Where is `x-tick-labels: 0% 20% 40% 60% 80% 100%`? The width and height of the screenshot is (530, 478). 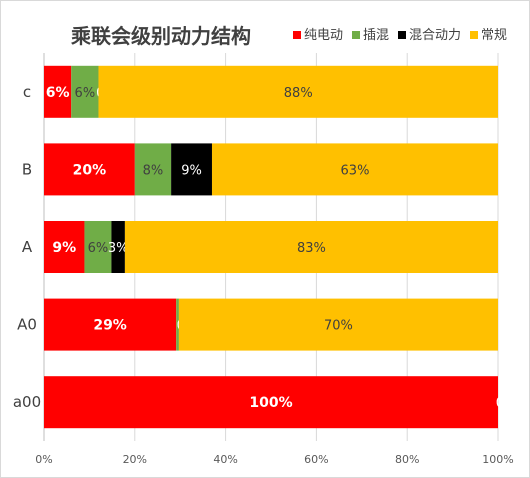 x-tick-labels: 0% 20% 40% 60% 80% 100% is located at coordinates (274, 459).